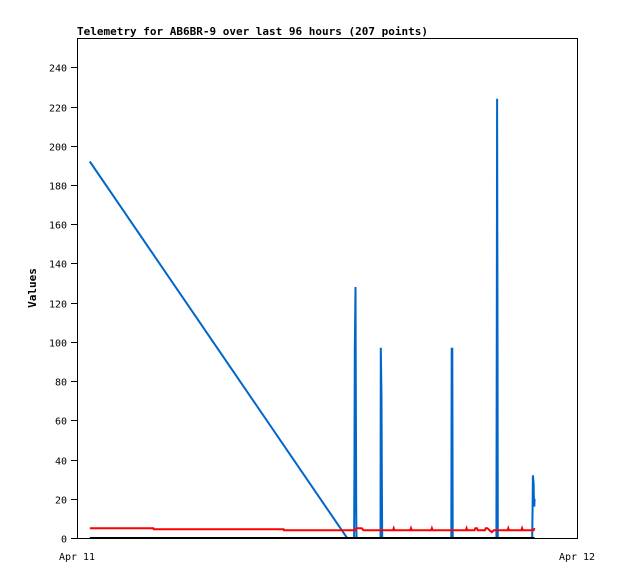  I want to click on y-tick-label: 200, so click(58, 148).